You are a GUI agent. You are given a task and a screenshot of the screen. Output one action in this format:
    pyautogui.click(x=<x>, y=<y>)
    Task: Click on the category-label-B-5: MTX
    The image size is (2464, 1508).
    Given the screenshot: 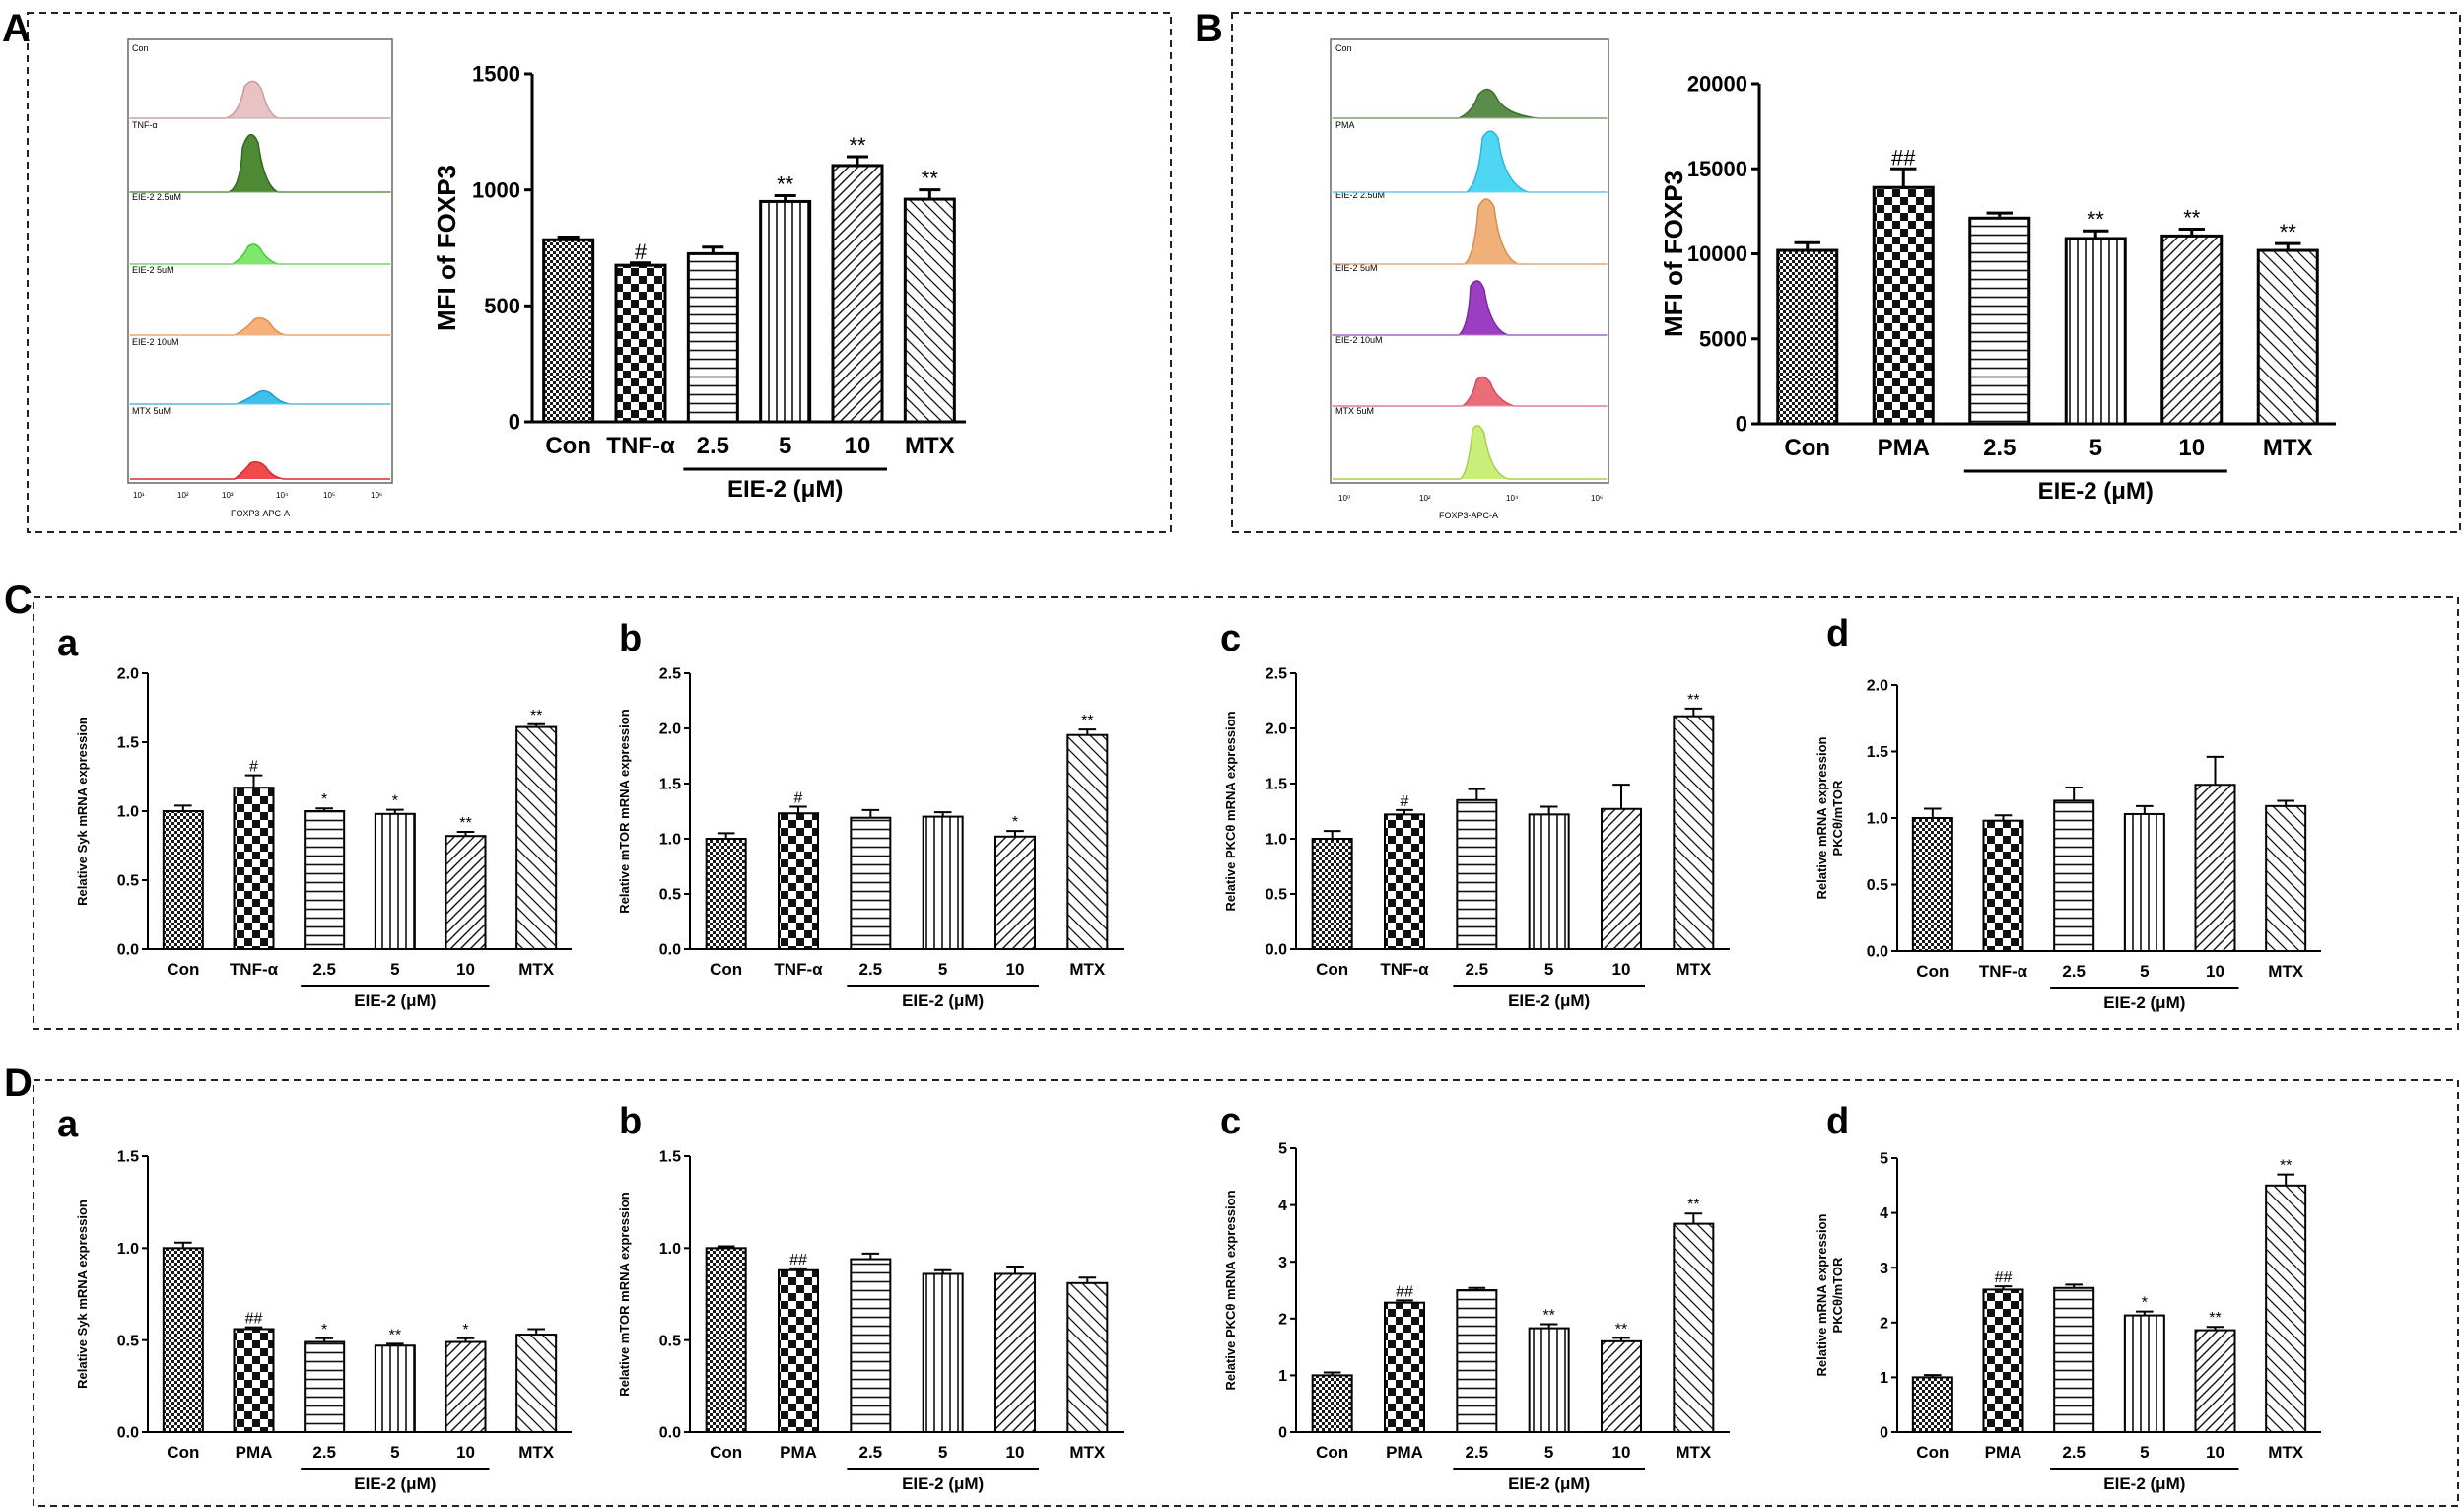 What is the action you would take?
    pyautogui.click(x=2288, y=448)
    